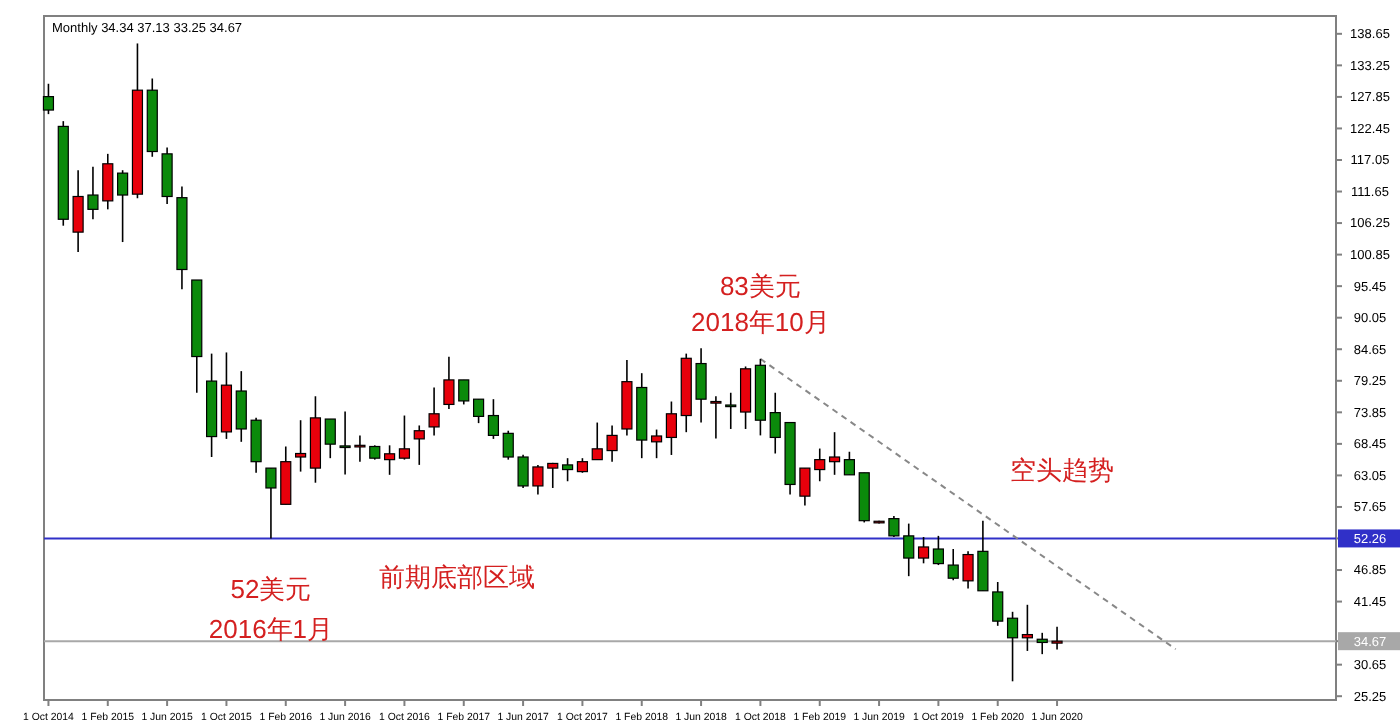 This screenshot has height=728, width=1400. What do you see at coordinates (271, 629) in the screenshot?
I see `annotation: 2016年1月` at bounding box center [271, 629].